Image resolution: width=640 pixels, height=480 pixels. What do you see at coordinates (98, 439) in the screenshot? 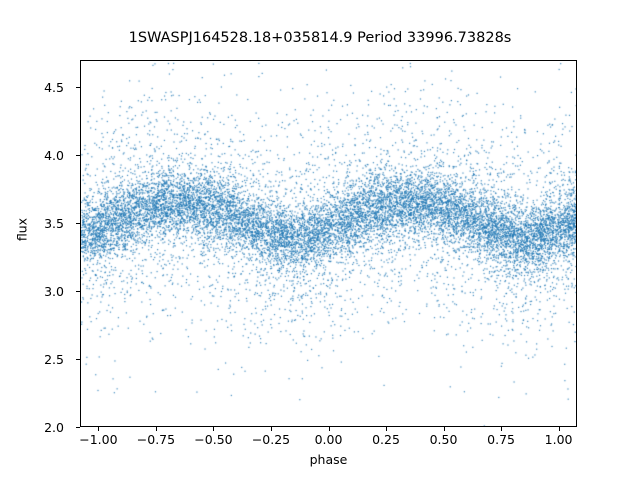
I see `x-tick-label: −1.00` at bounding box center [98, 439].